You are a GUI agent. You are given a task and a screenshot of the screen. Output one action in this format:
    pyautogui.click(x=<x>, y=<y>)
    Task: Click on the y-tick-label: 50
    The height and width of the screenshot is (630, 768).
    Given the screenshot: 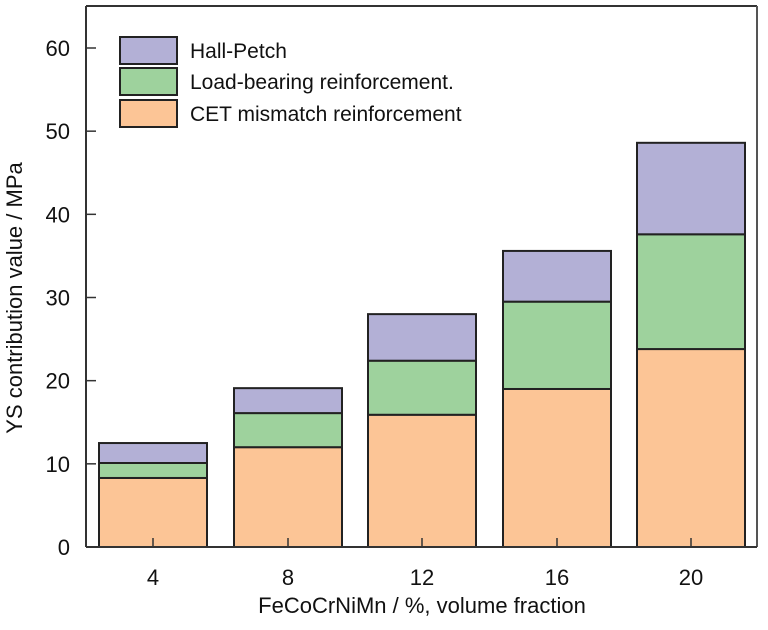 What is the action you would take?
    pyautogui.click(x=58, y=131)
    